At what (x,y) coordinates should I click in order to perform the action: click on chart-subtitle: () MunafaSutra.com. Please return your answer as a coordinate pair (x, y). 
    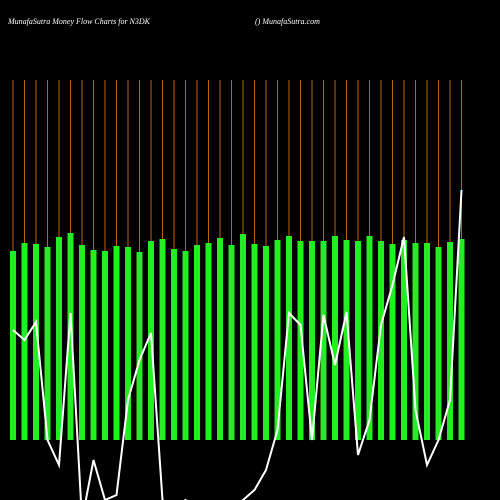
    Looking at the image, I should click on (287, 21).